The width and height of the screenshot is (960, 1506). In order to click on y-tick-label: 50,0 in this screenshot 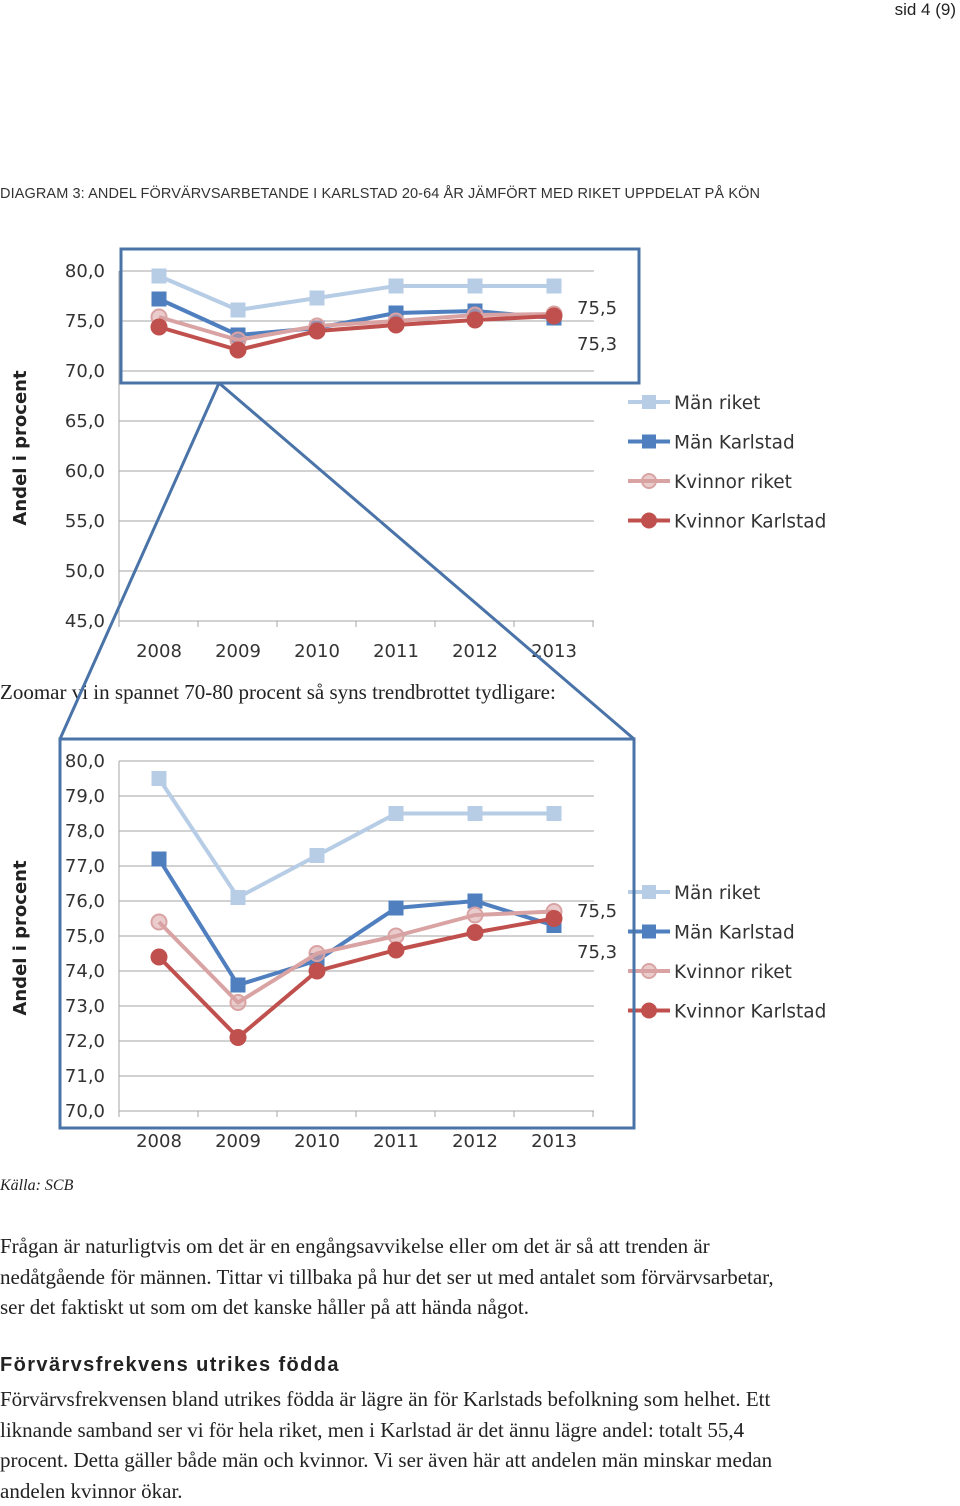, I will do `click(85, 571)`.